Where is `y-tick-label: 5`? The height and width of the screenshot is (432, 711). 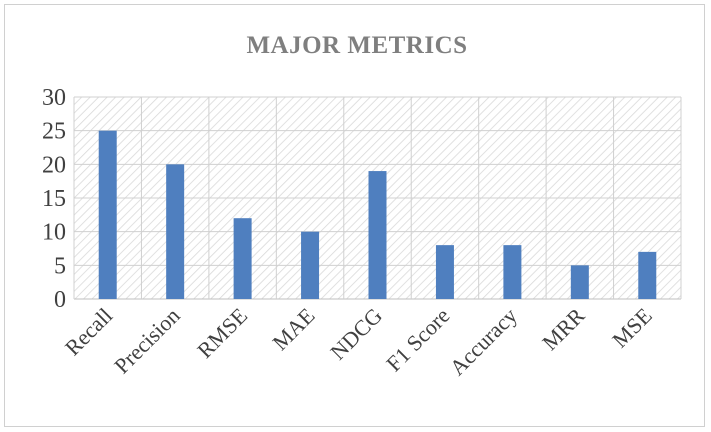
y-tick-label: 5 is located at coordinates (60, 266).